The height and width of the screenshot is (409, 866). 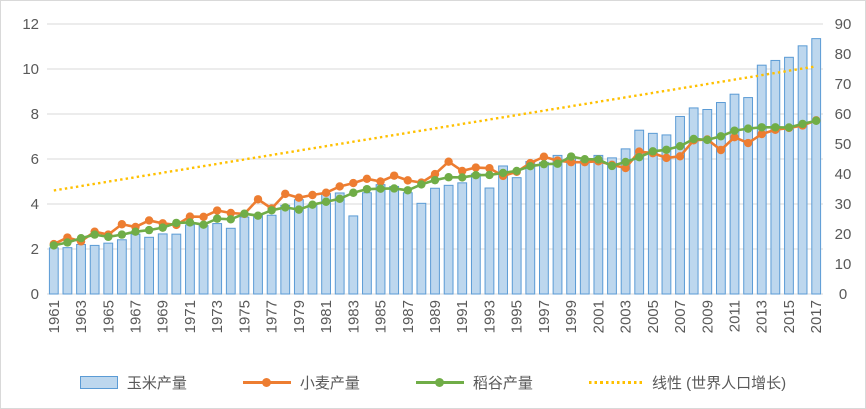 What do you see at coordinates (81, 316) in the screenshot?
I see `svg-text: 1963` at bounding box center [81, 316].